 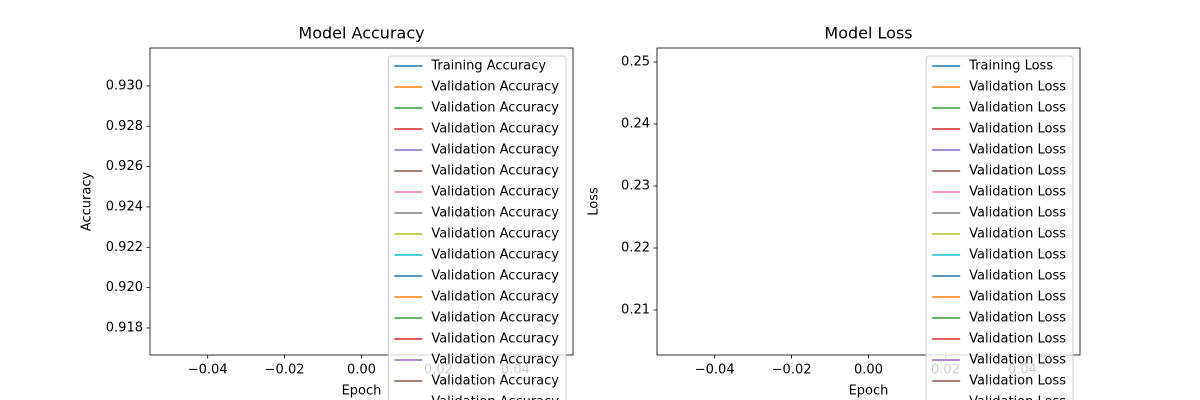 What do you see at coordinates (488, 66) in the screenshot?
I see `legend-label: Training Accuracy` at bounding box center [488, 66].